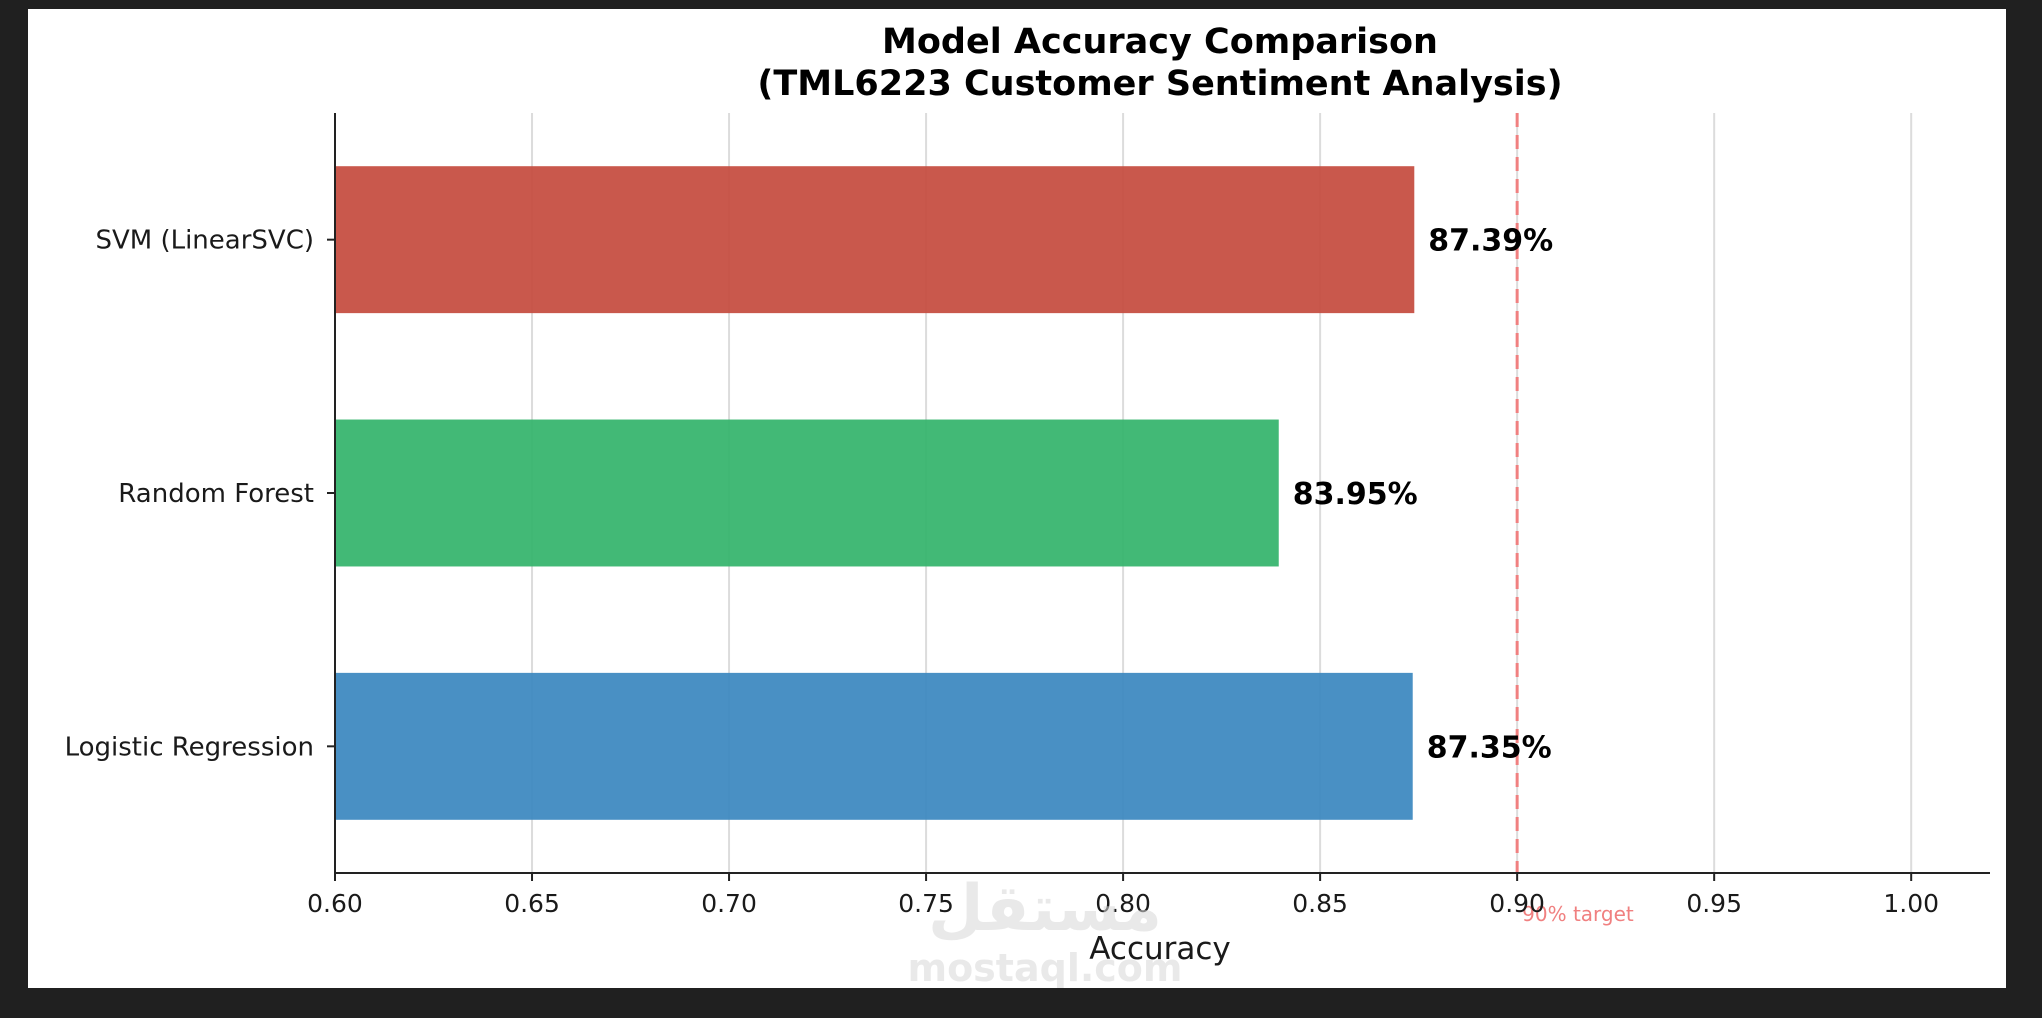 The width and height of the screenshot is (2042, 1018). I want to click on x-axis-label: Accuracy, so click(1160, 949).